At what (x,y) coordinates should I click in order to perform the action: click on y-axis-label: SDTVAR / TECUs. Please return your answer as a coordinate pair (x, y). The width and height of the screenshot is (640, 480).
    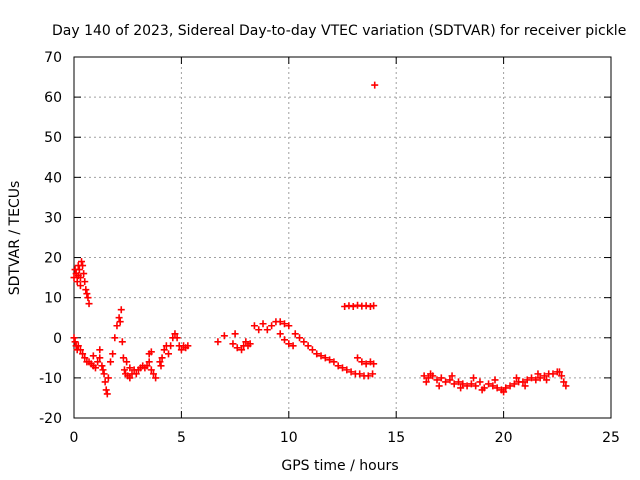
    Looking at the image, I should click on (15, 238).